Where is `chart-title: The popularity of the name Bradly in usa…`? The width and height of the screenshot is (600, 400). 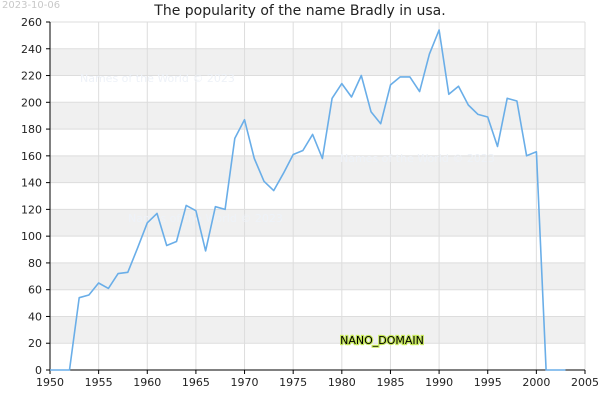 chart-title: The popularity of the name Bradly in usa… is located at coordinates (299, 11).